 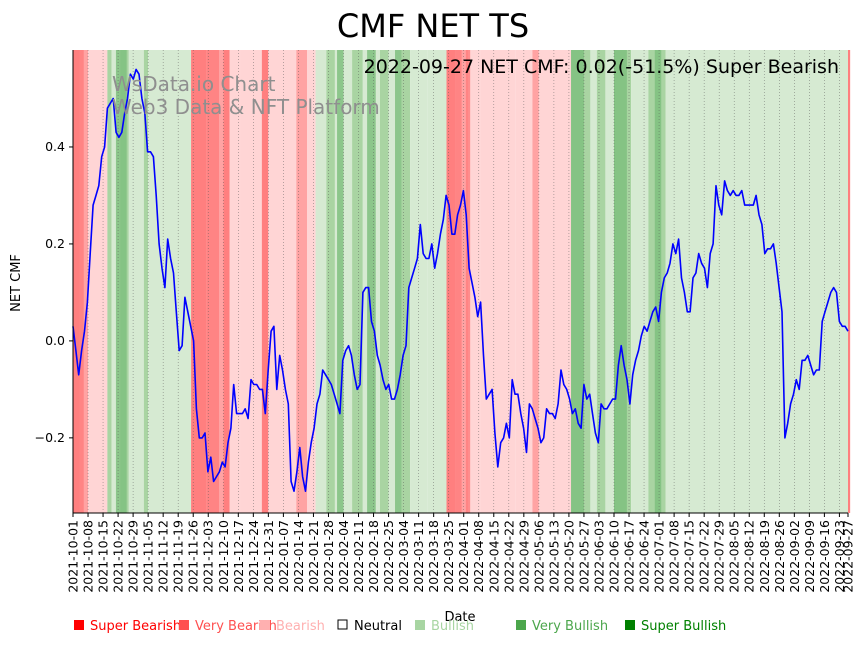 What do you see at coordinates (570, 626) in the screenshot?
I see `legend-label: Very Bullish` at bounding box center [570, 626].